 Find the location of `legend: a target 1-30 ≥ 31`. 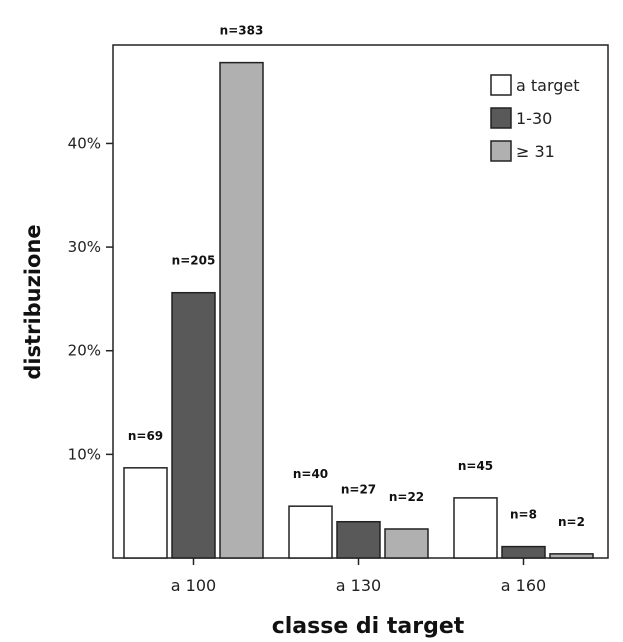

legend: a target 1-30 ≥ 31 is located at coordinates (535, 118).